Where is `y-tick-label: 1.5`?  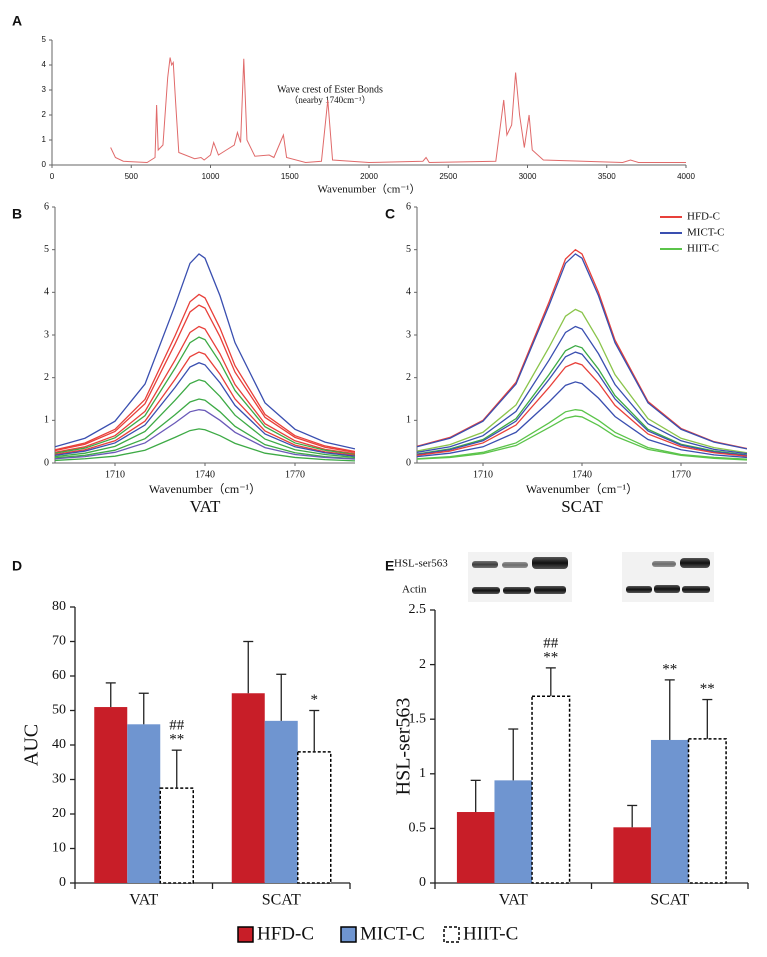 y-tick-label: 1.5 is located at coordinates (418, 718).